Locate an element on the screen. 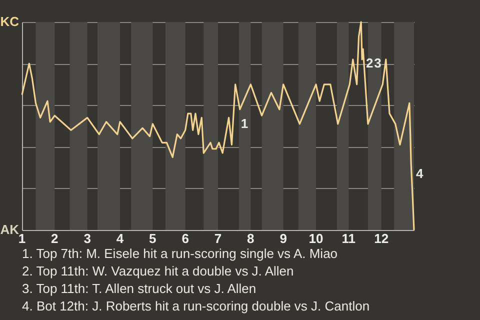 The width and height of the screenshot is (480, 320). x-tick-label: 5 is located at coordinates (152, 238).